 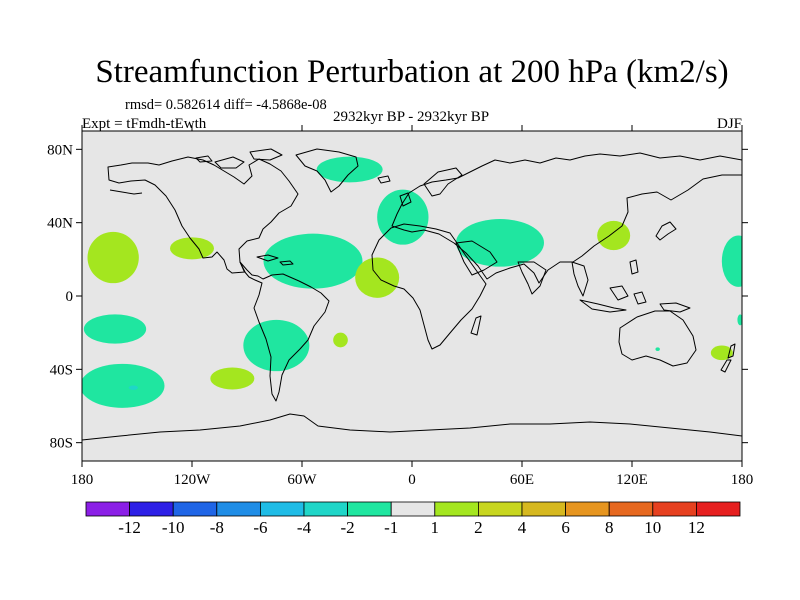 I want to click on coast-madagascar, so click(x=476, y=325).